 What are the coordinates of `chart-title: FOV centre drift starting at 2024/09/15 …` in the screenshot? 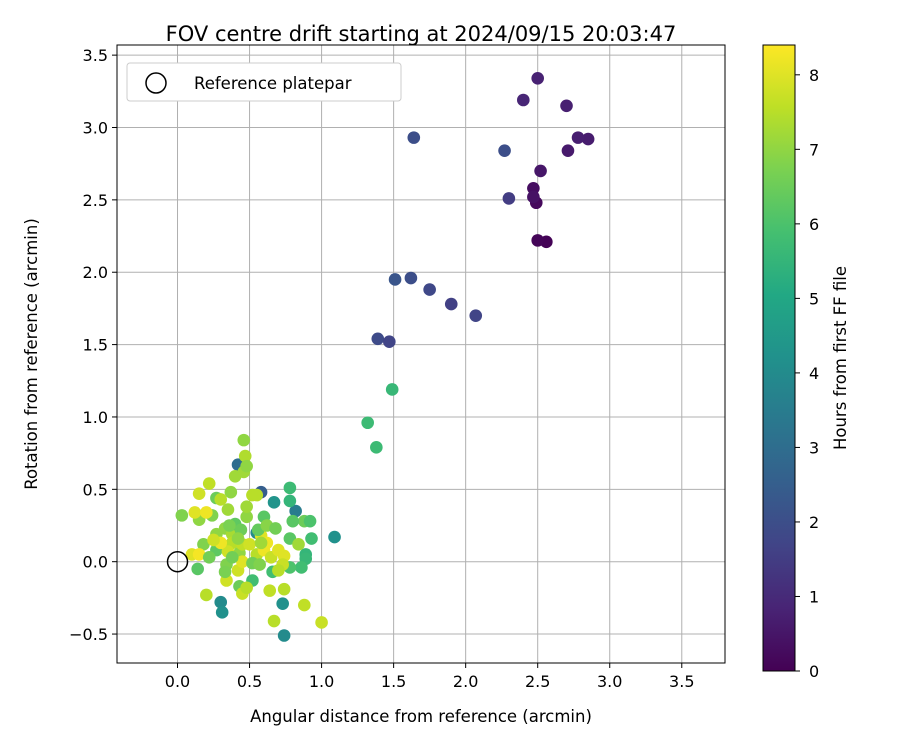 It's located at (421, 34).